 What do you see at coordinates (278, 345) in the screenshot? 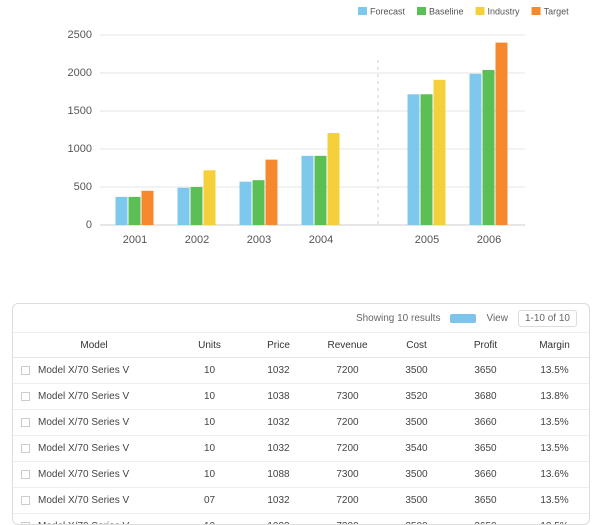
I see `column-header: Price` at bounding box center [278, 345].